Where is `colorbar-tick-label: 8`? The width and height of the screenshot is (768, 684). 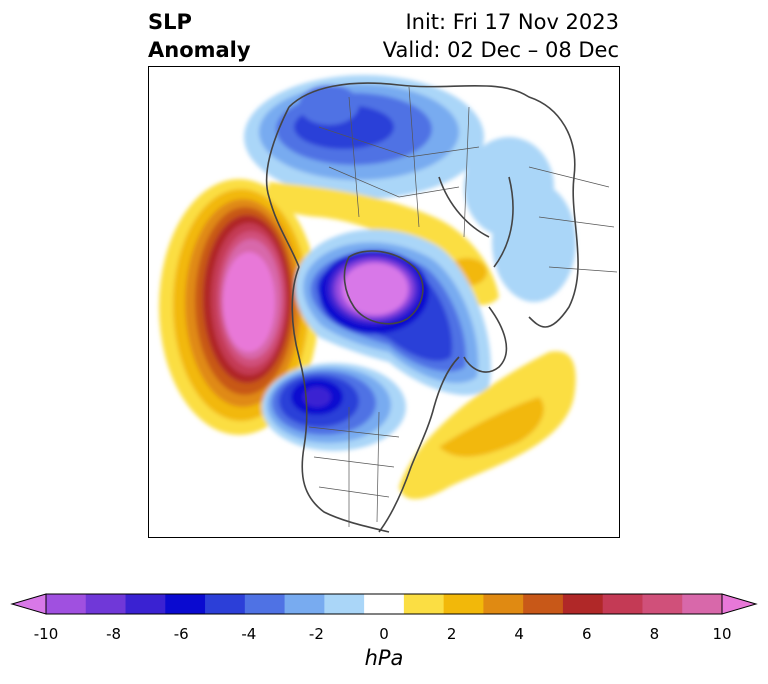 colorbar-tick-label: 8 is located at coordinates (654, 634).